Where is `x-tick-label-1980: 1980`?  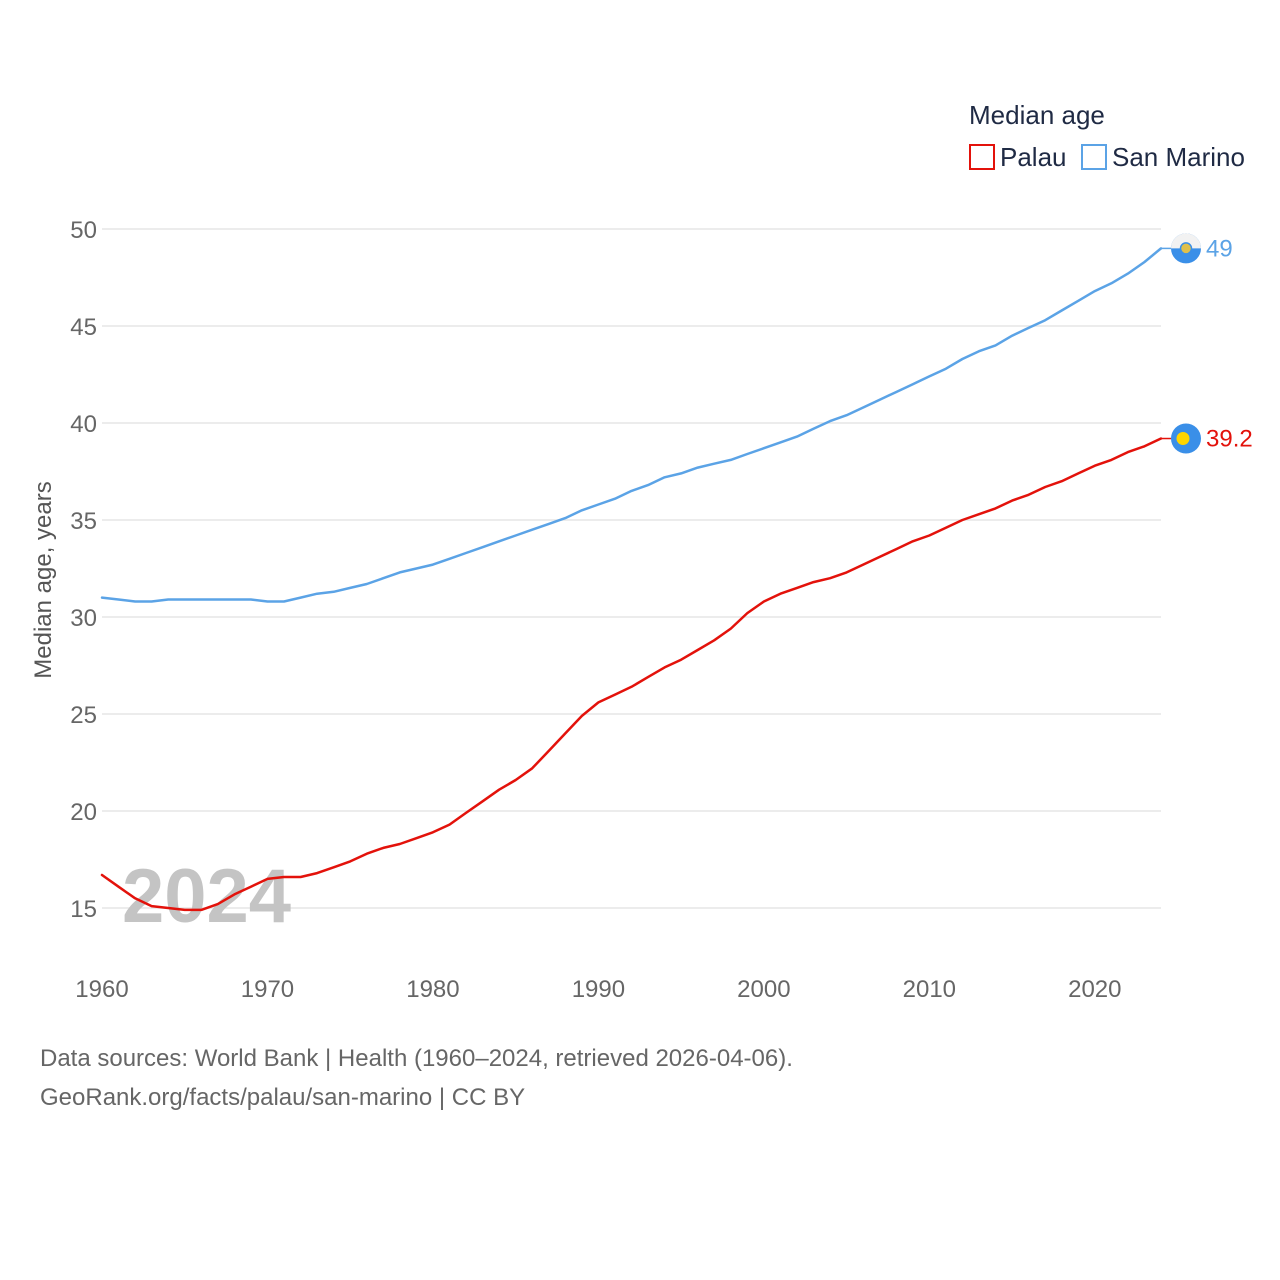 x-tick-label-1980: 1980 is located at coordinates (432, 989).